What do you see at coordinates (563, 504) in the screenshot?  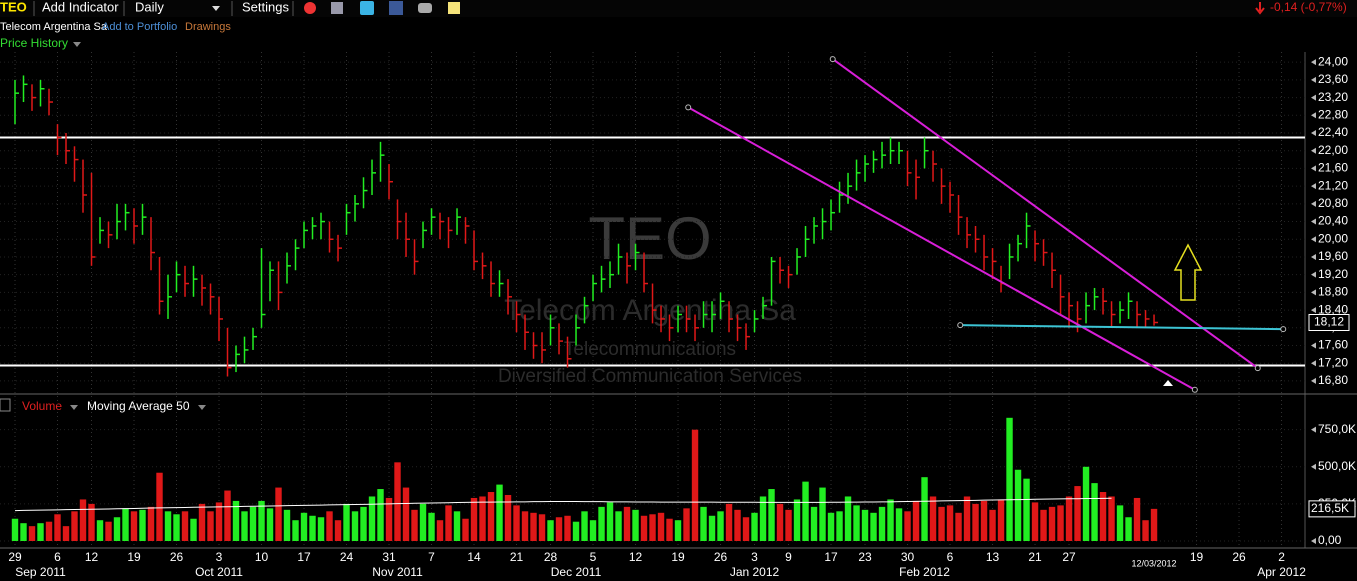 I see `moving-average` at bounding box center [563, 504].